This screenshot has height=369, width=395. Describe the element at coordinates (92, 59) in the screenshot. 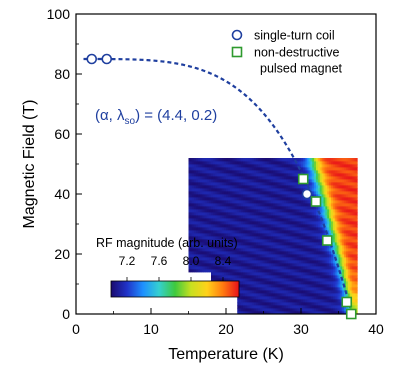

I see `data-point-single-turn-coil` at that location.